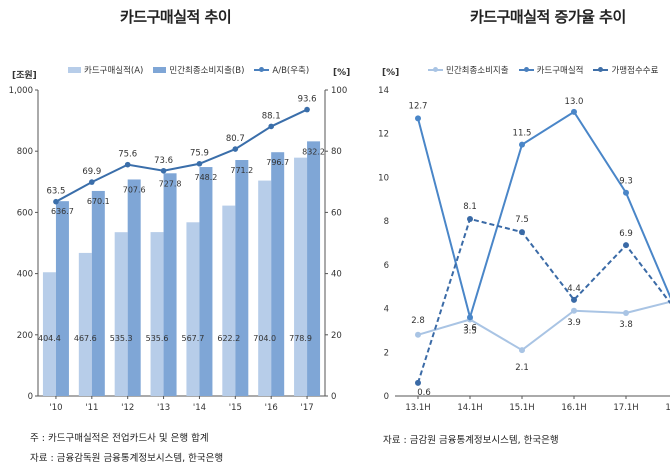 The image size is (670, 469). I want to click on left-y-tick-label: 1,000, so click(21, 91).